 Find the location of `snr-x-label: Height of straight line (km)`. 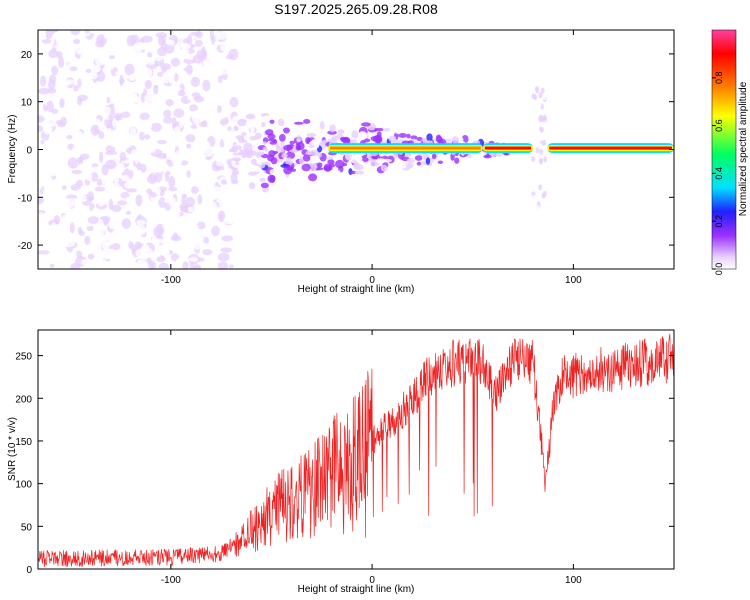

snr-x-label: Height of straight line (km) is located at coordinates (356, 589).